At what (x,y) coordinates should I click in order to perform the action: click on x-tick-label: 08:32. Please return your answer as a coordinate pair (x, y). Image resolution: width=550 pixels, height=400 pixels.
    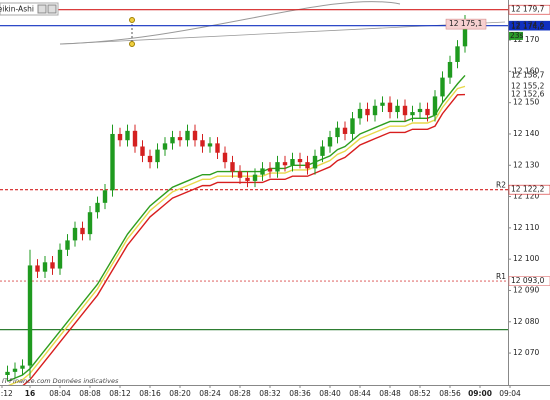
    Looking at the image, I should click on (270, 393).